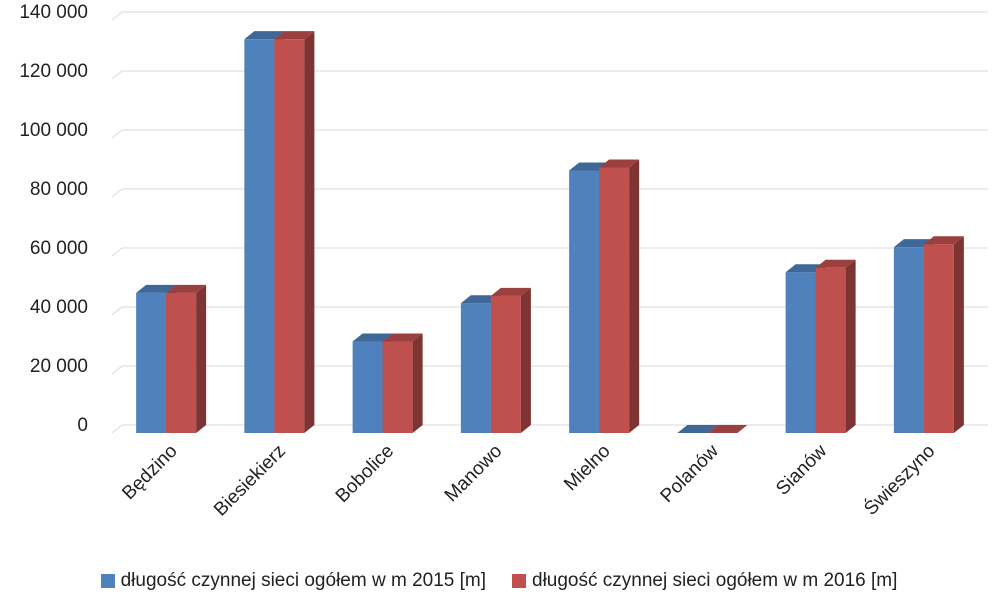 The image size is (998, 601). I want to click on y-tick-label: 120 000, so click(53, 71).